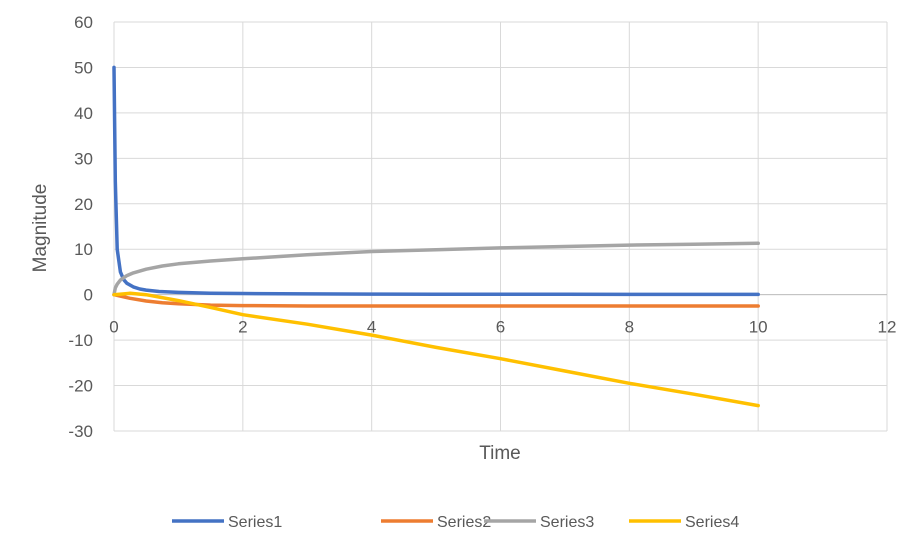 The image size is (919, 551). I want to click on legend-label: Series1, so click(255, 522).